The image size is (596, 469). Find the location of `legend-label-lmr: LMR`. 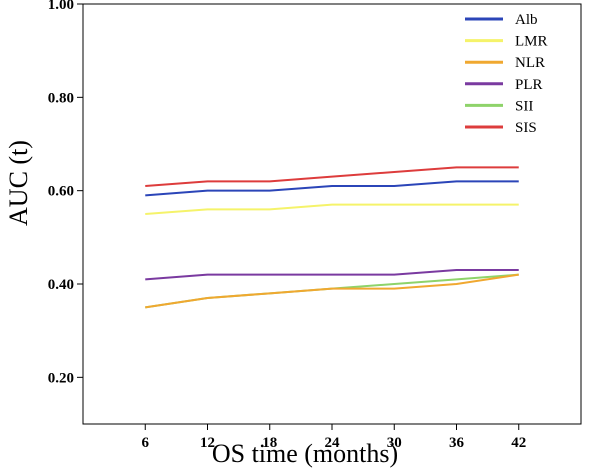

legend-label-lmr: LMR is located at coordinates (531, 42).